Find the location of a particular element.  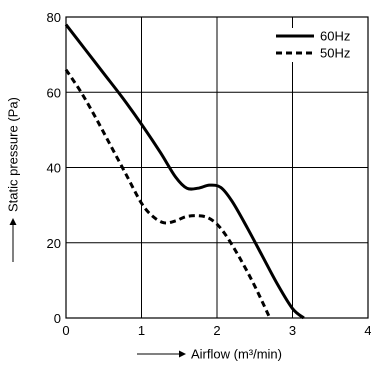

y-tick-label-2: 40 is located at coordinates (54, 168).